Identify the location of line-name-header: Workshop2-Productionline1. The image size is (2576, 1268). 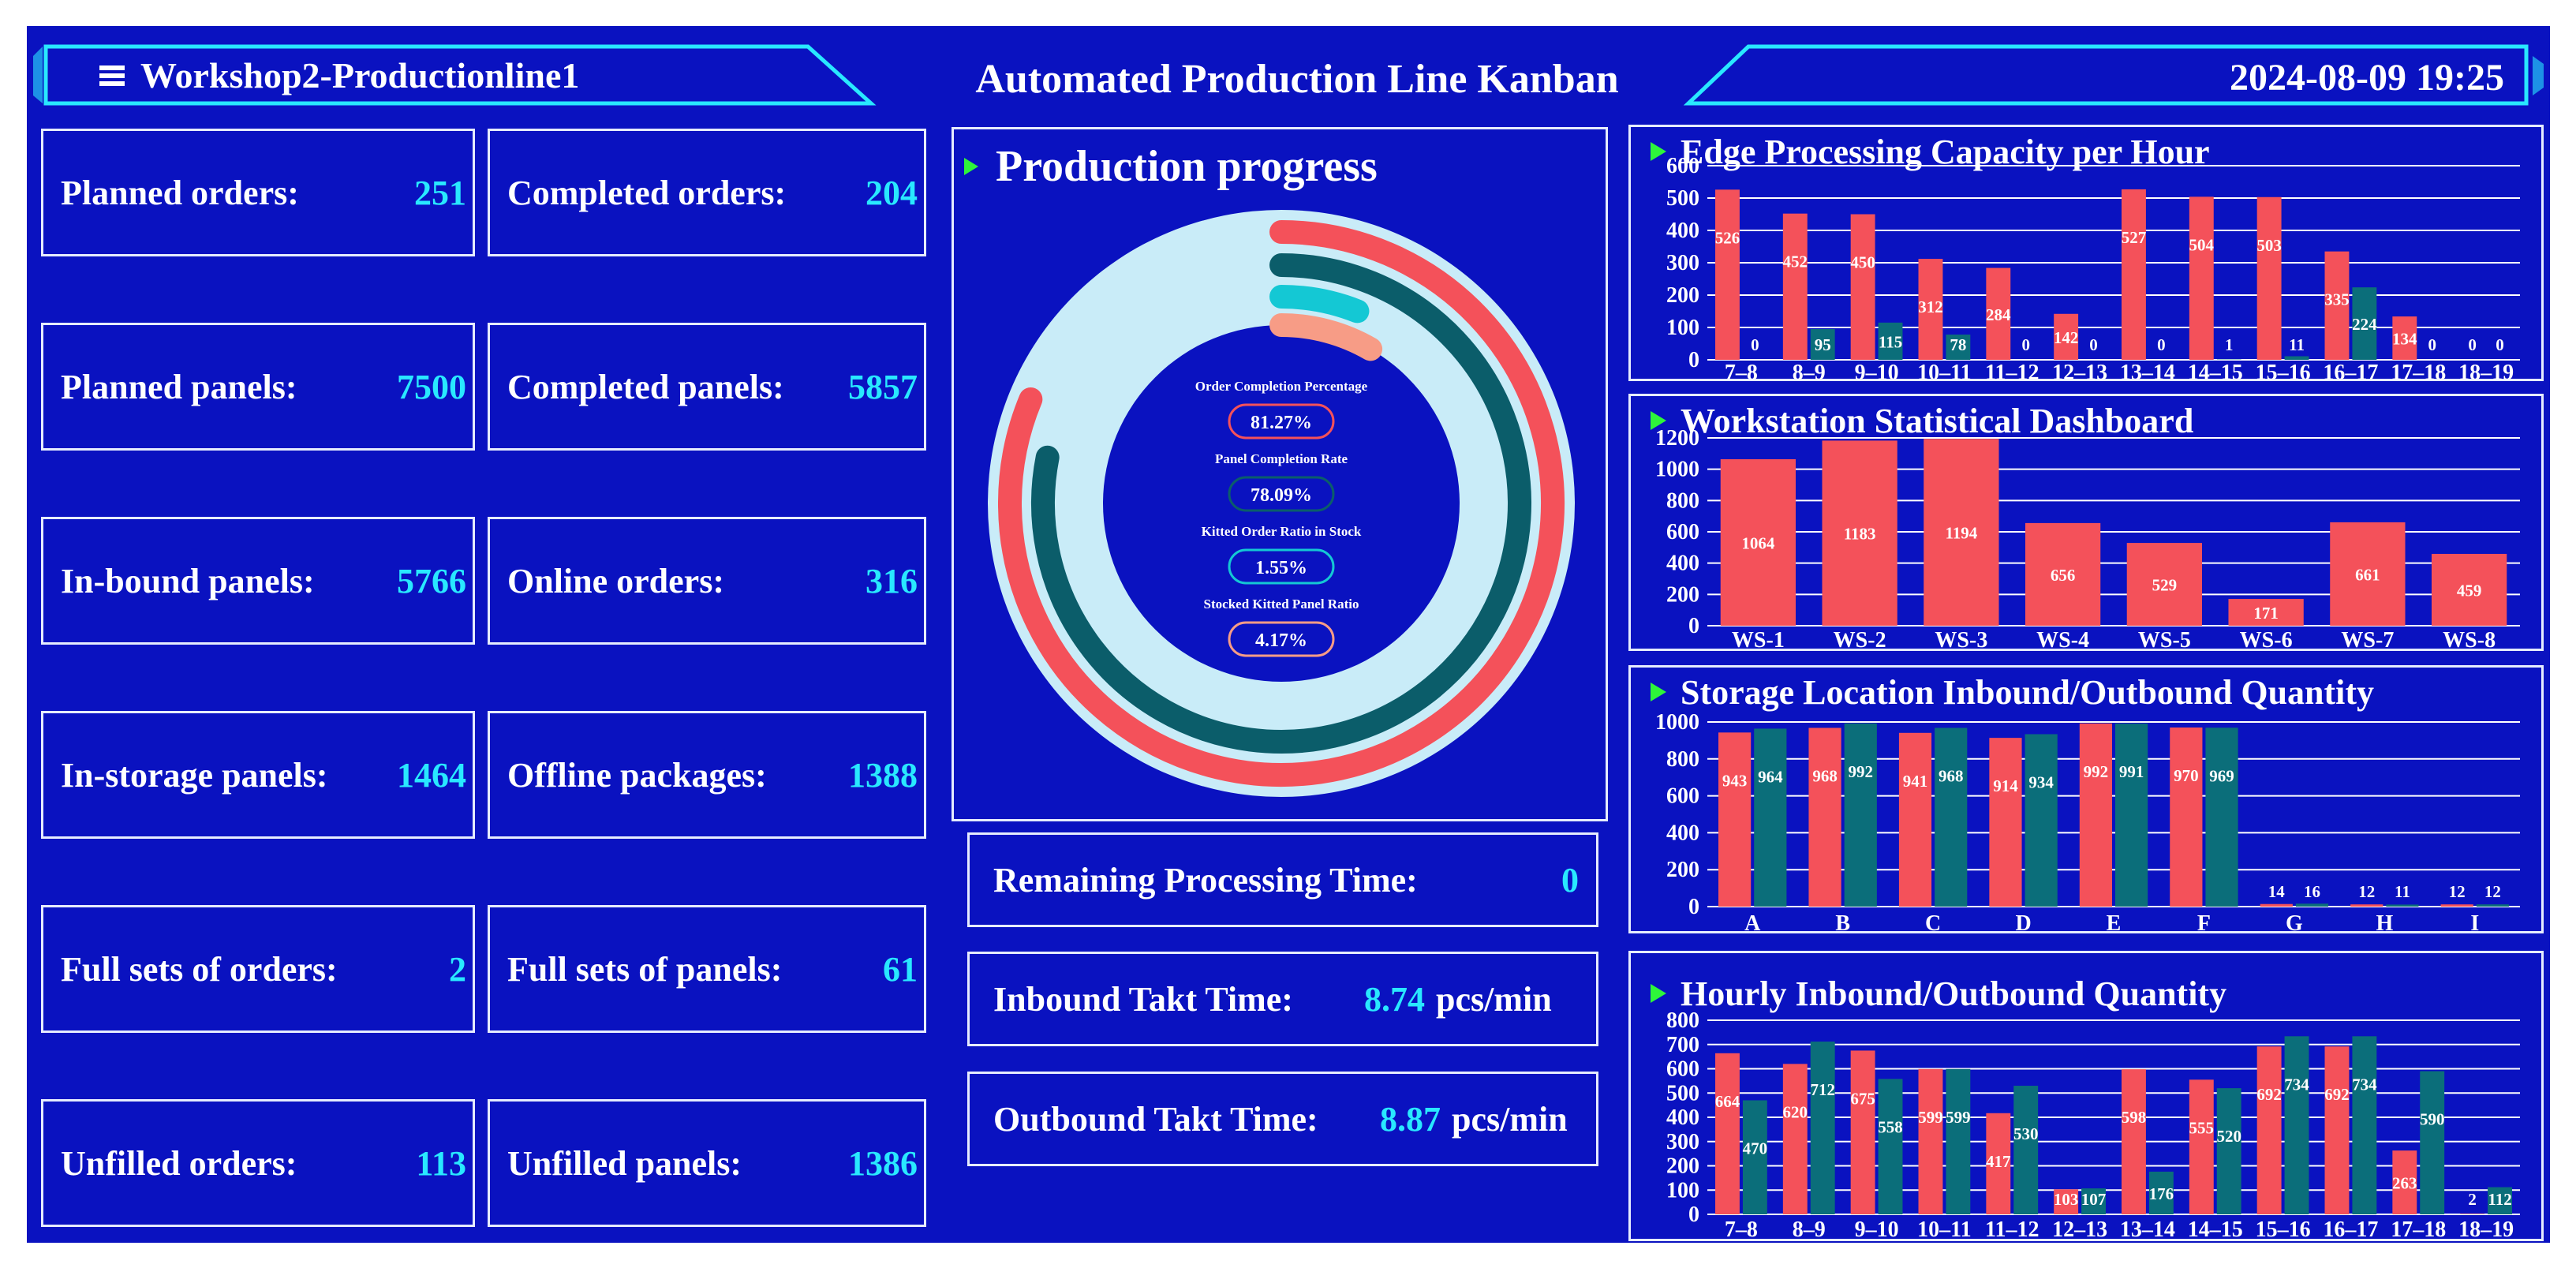
(339, 75).